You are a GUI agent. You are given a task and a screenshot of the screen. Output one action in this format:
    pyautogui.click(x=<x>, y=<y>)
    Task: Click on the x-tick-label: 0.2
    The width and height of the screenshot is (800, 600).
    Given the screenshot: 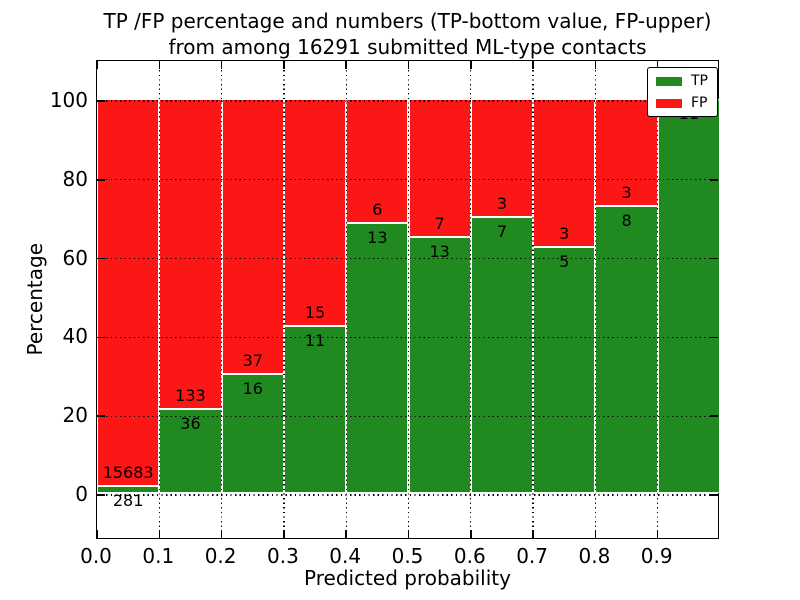 What is the action you would take?
    pyautogui.click(x=220, y=556)
    